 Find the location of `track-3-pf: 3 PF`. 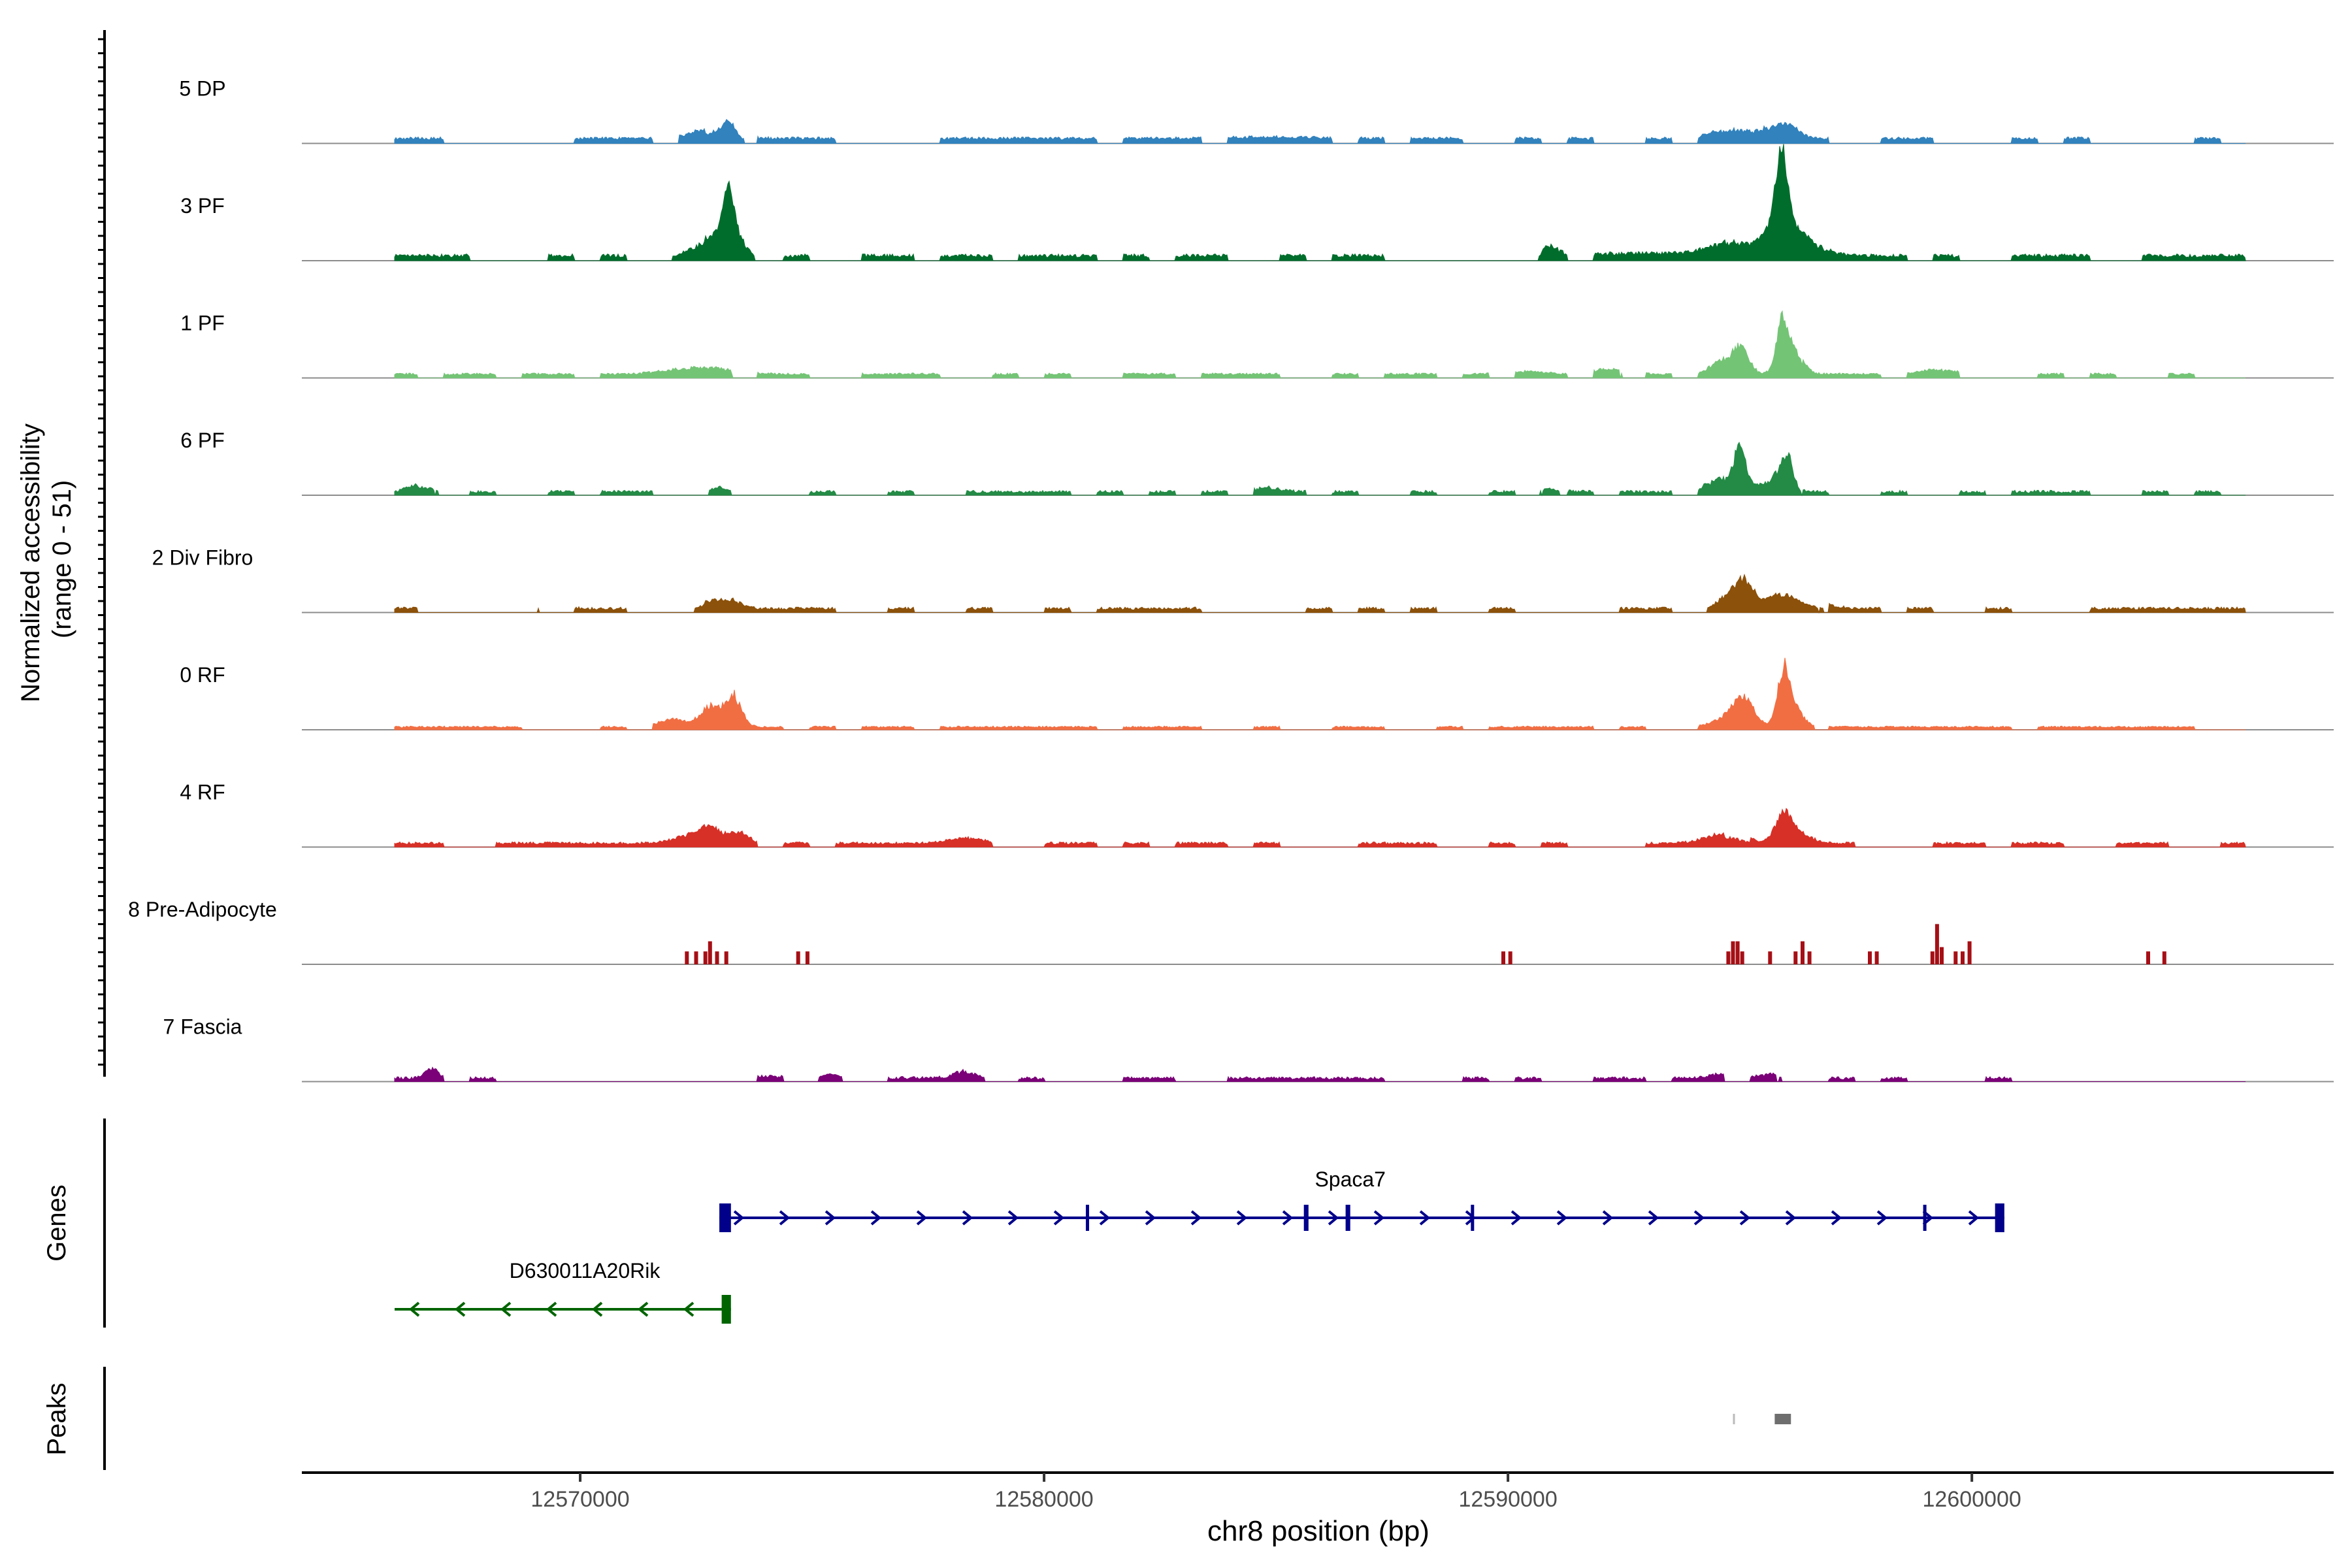

track-3-pf: 3 PF is located at coordinates (1257, 202).